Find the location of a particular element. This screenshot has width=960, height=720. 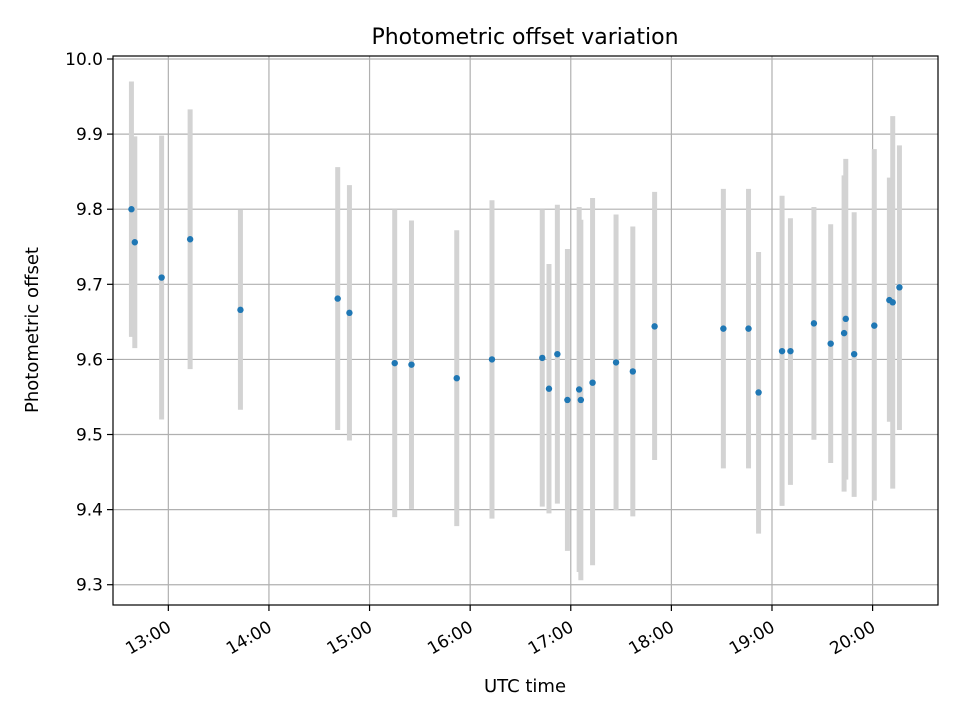

y-tick-label: 9.9 is located at coordinates (89, 135).